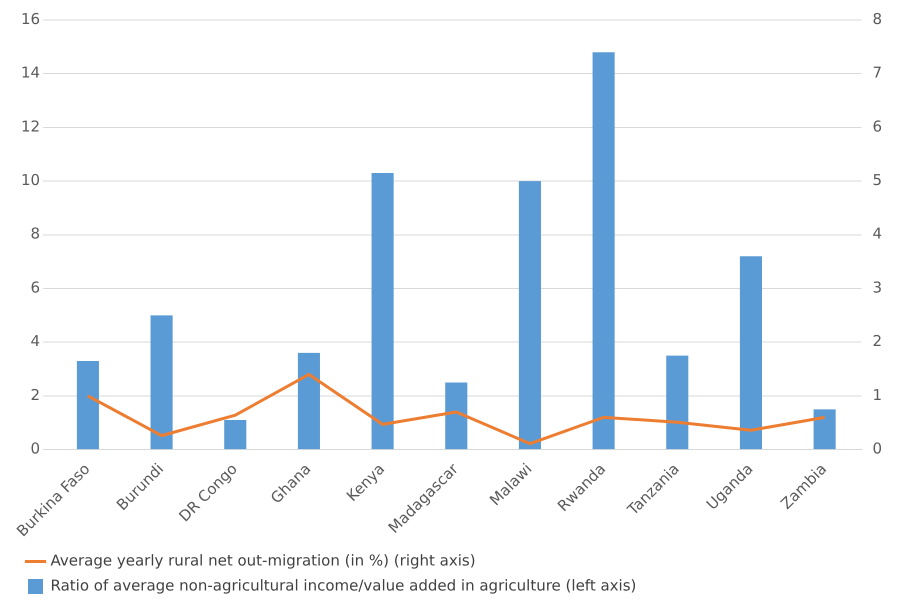 This screenshot has height=612, width=903. I want to click on y-tick-label: 12, so click(30, 126).